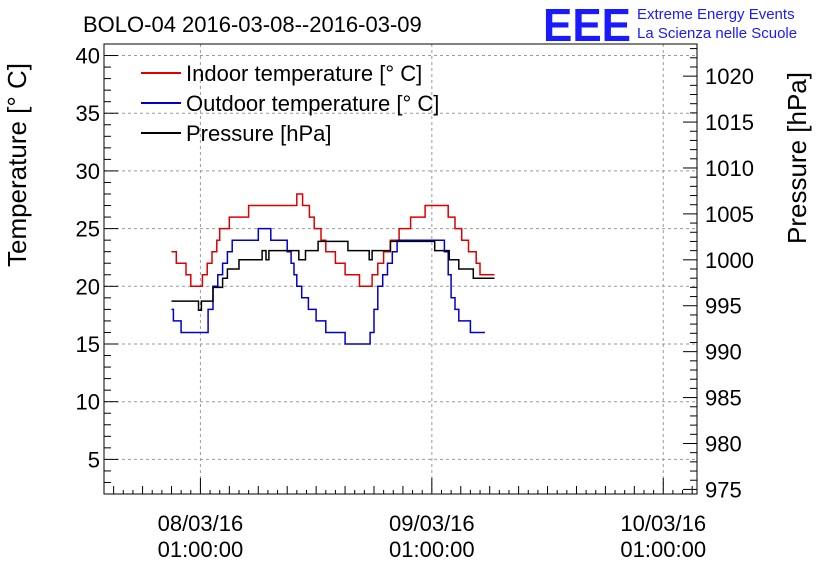 Image resolution: width=836 pixels, height=572 pixels. Describe the element at coordinates (432, 523) in the screenshot. I see `x-tick-label-date-1: 09/03/16` at that location.